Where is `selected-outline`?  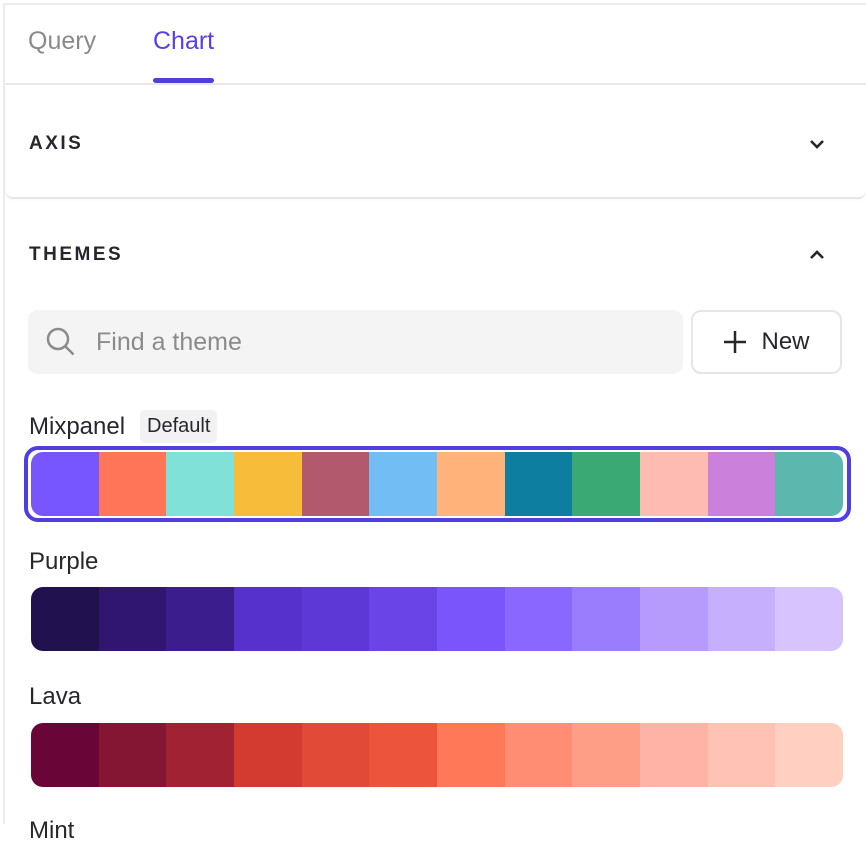
selected-outline is located at coordinates (437, 484).